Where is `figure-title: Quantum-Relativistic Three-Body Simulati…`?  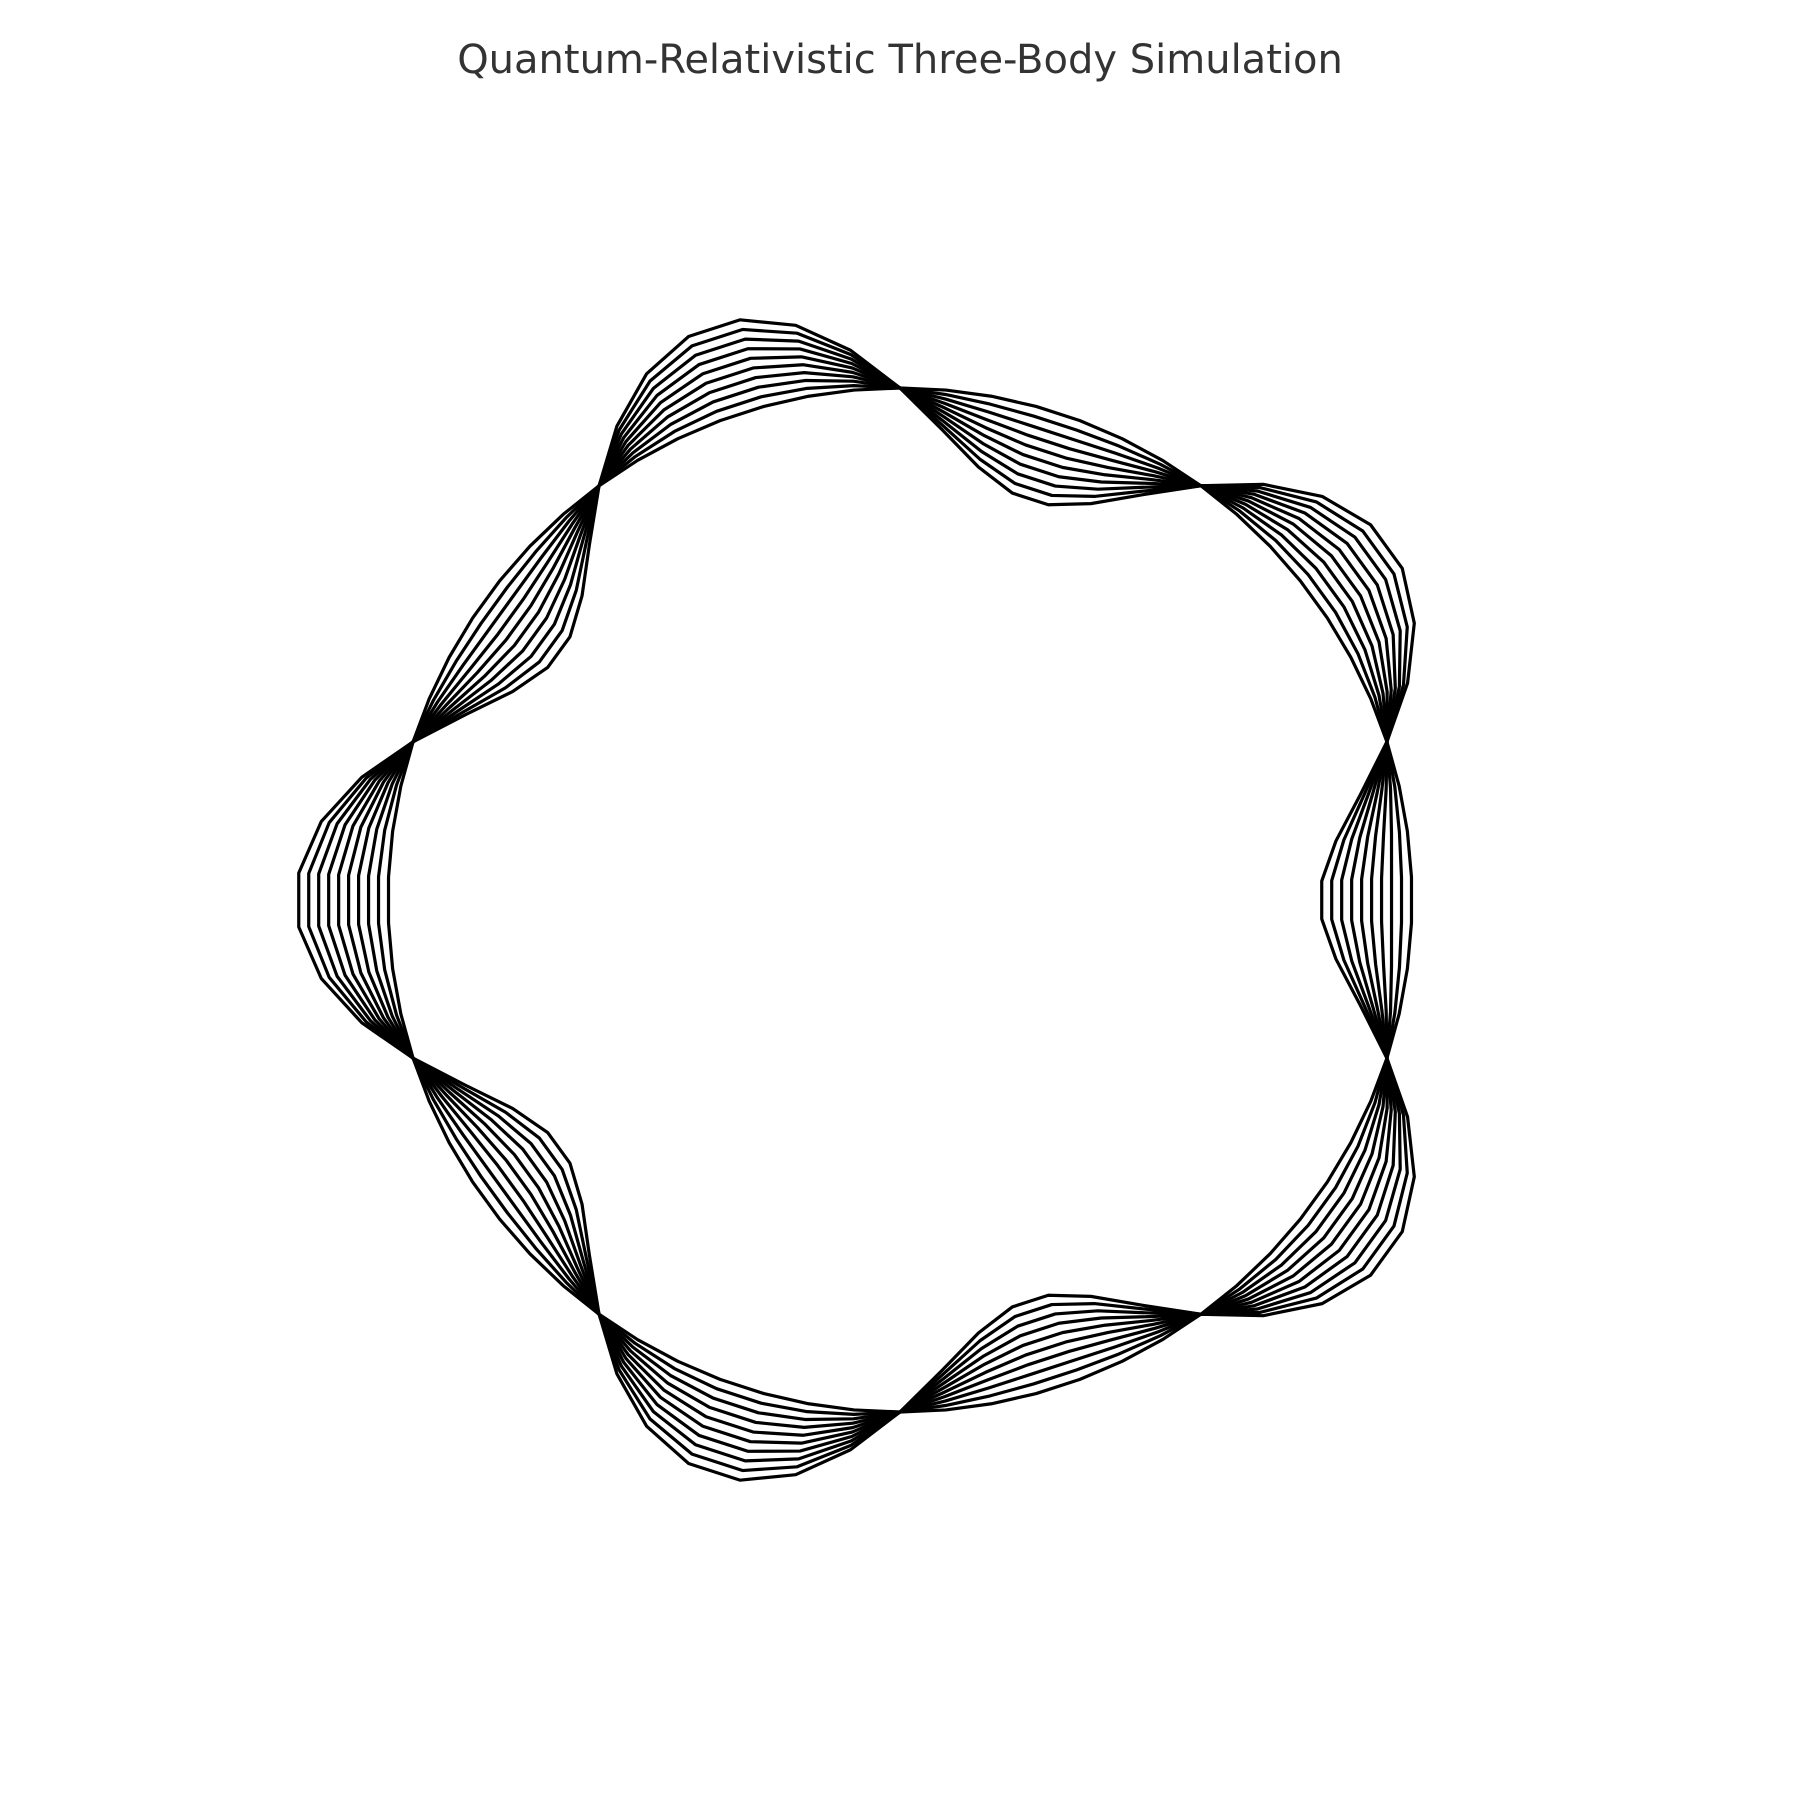
figure-title: Quantum-Relativistic Three-Body Simulati… is located at coordinates (900, 60).